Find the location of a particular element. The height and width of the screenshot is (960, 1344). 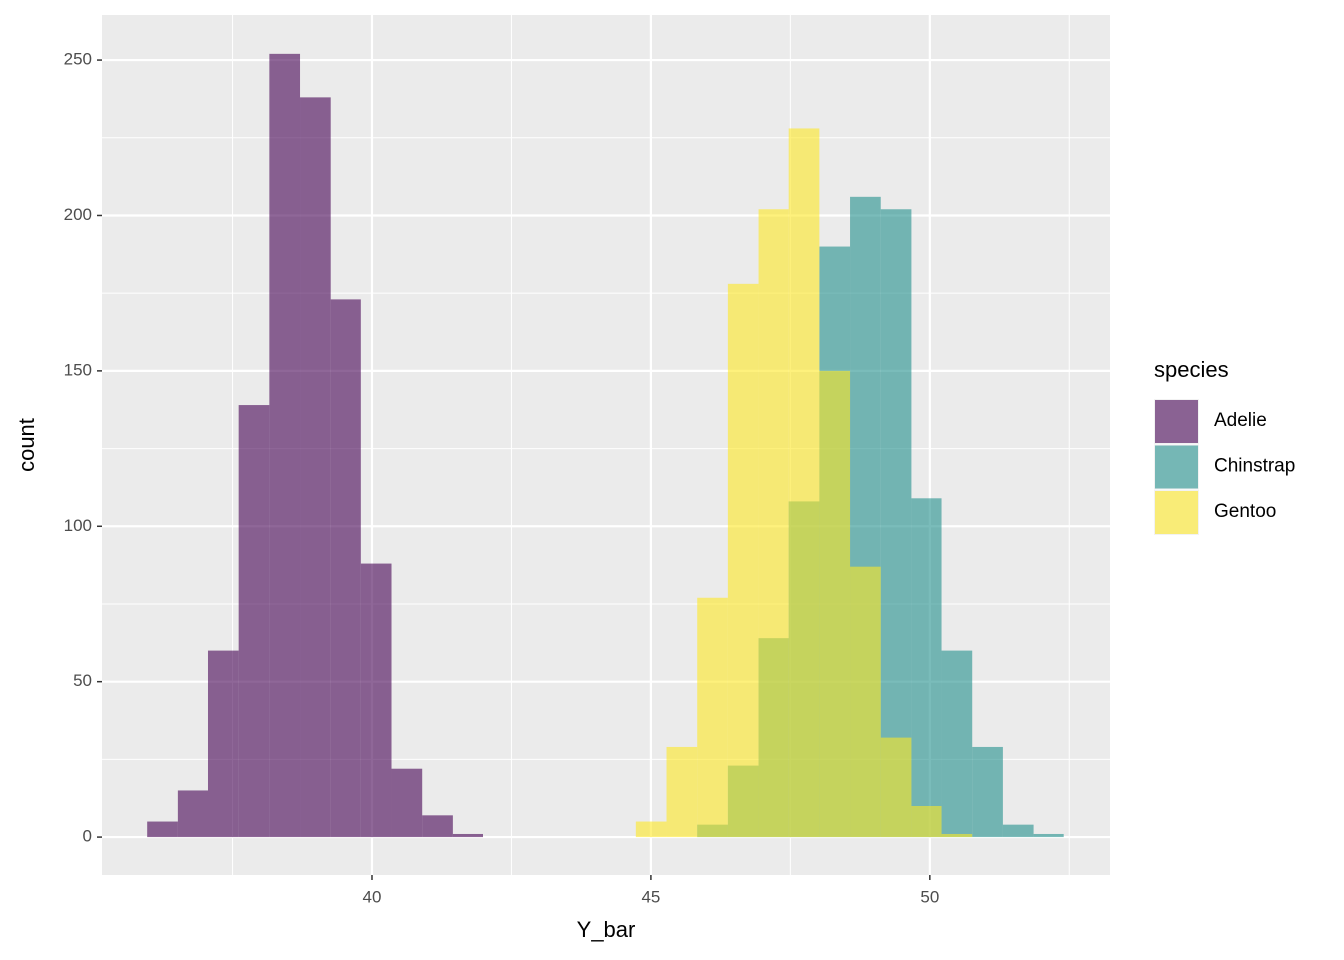

legend-title: species is located at coordinates (1191, 369).